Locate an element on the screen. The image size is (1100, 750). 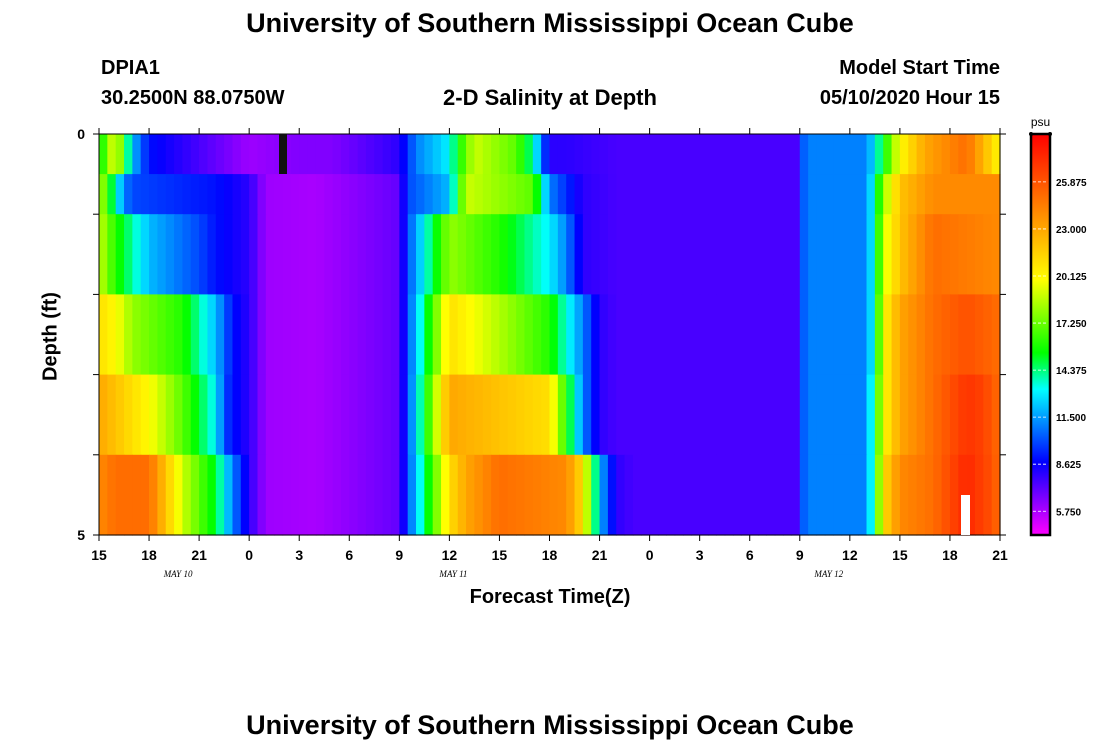
x-tick-label: 9 is located at coordinates (800, 555).